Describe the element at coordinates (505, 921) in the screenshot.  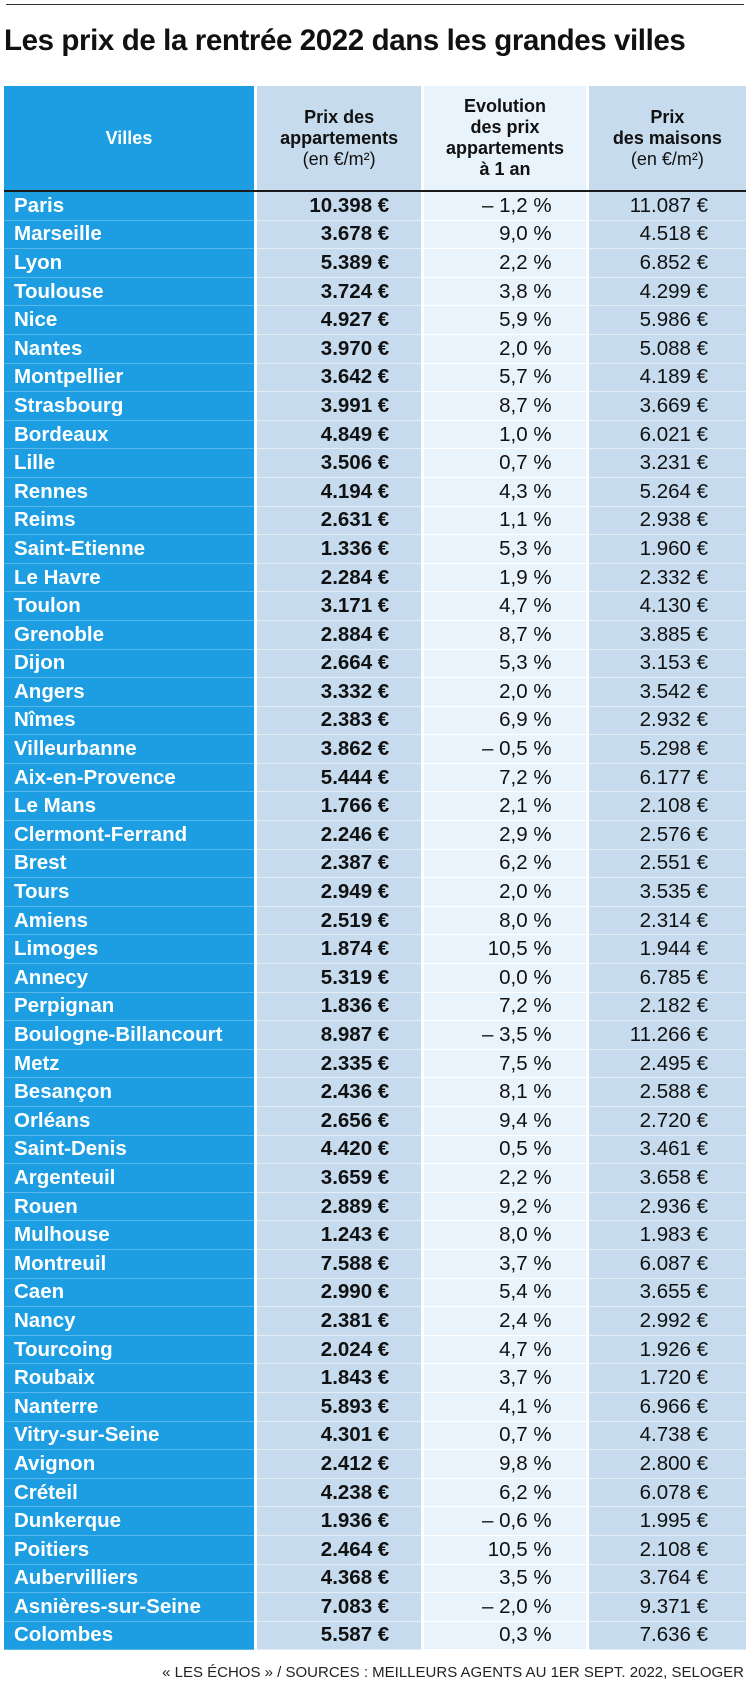
I see `evolution-cell: 8,0 %` at that location.